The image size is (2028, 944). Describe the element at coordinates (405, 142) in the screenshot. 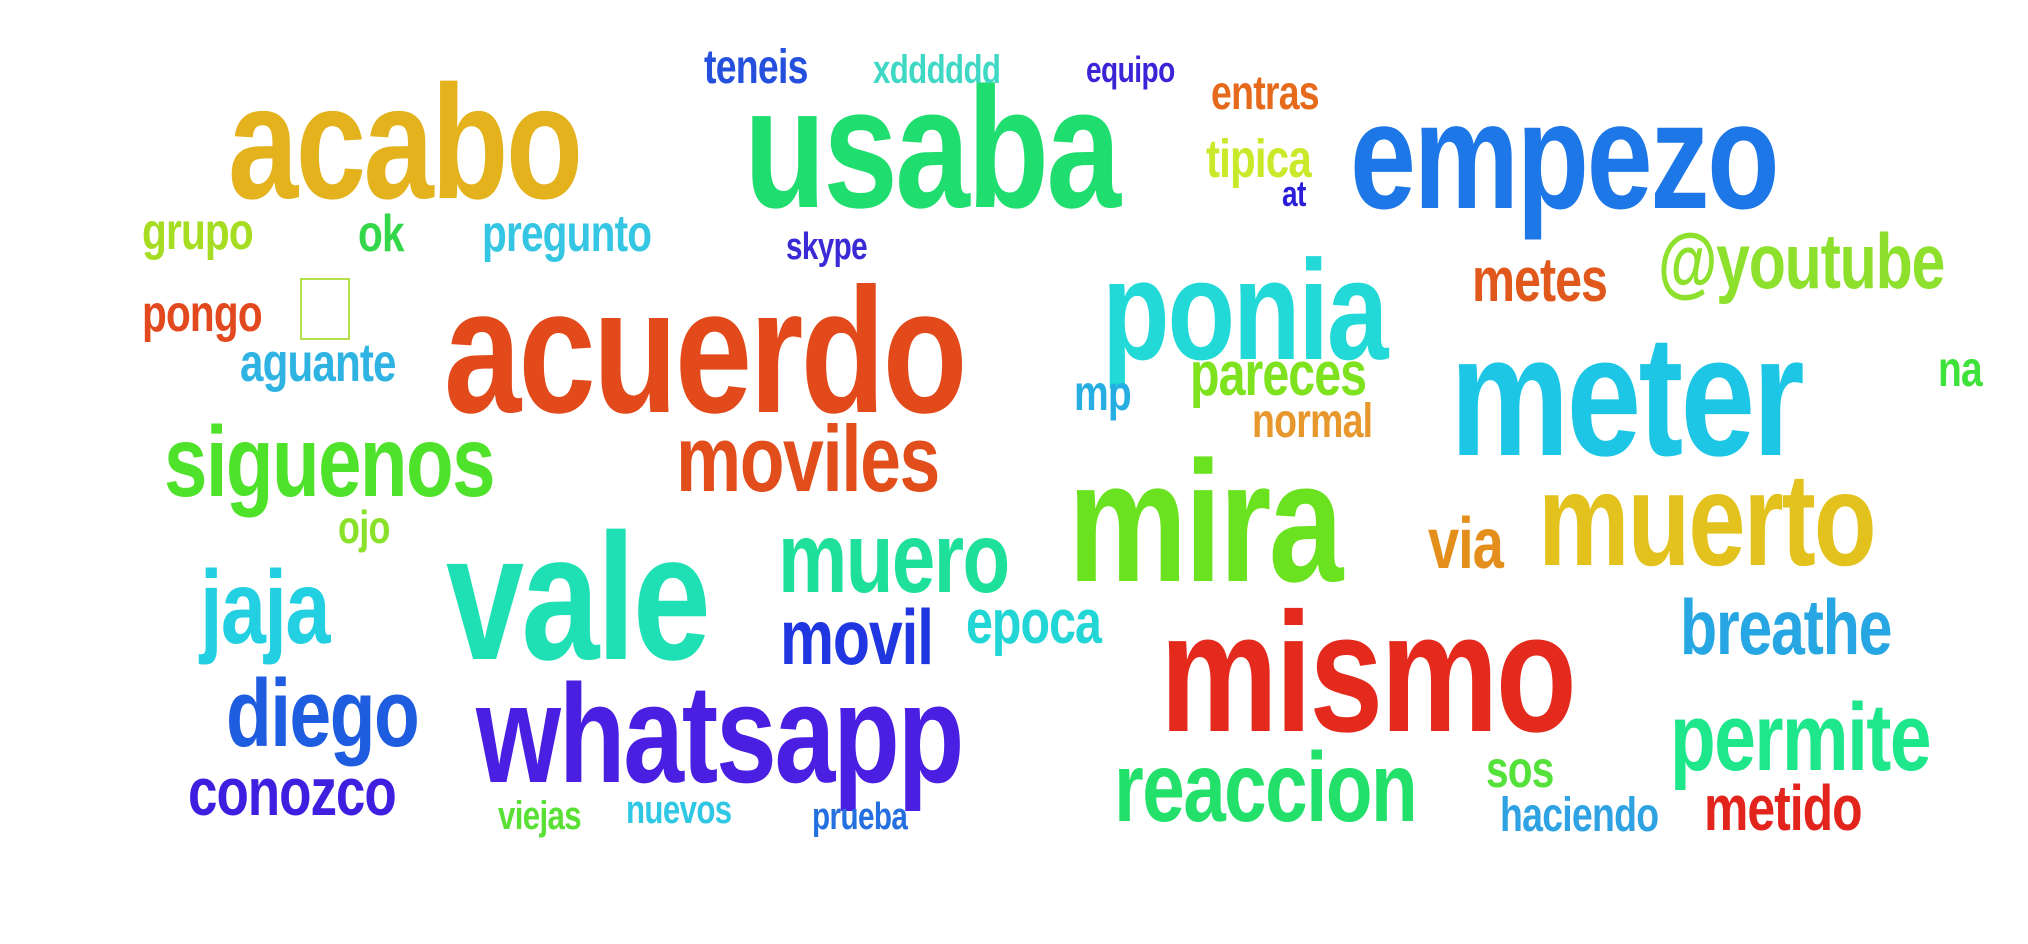

I see `word-acabo: acabo` at that location.